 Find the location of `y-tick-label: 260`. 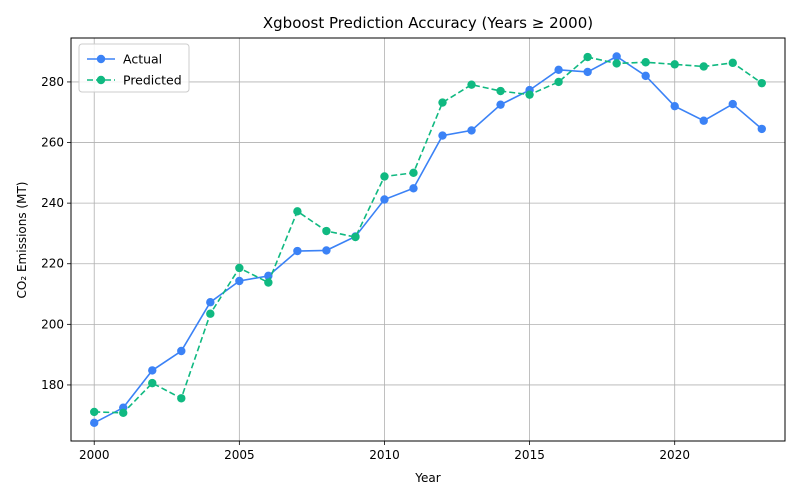

y-tick-label: 260 is located at coordinates (52, 143).